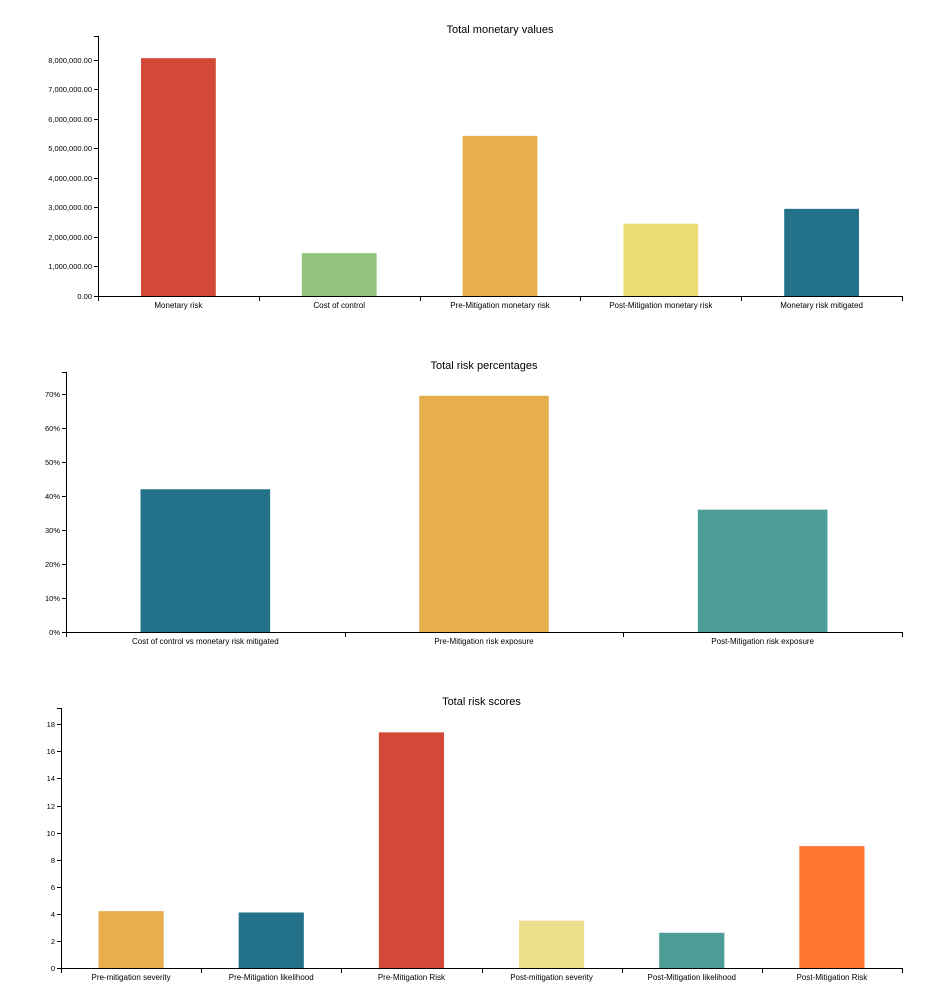 Image resolution: width=939 pixels, height=1008 pixels. I want to click on x-category-label: Pre-Mitigation monetary risk, so click(500, 305).